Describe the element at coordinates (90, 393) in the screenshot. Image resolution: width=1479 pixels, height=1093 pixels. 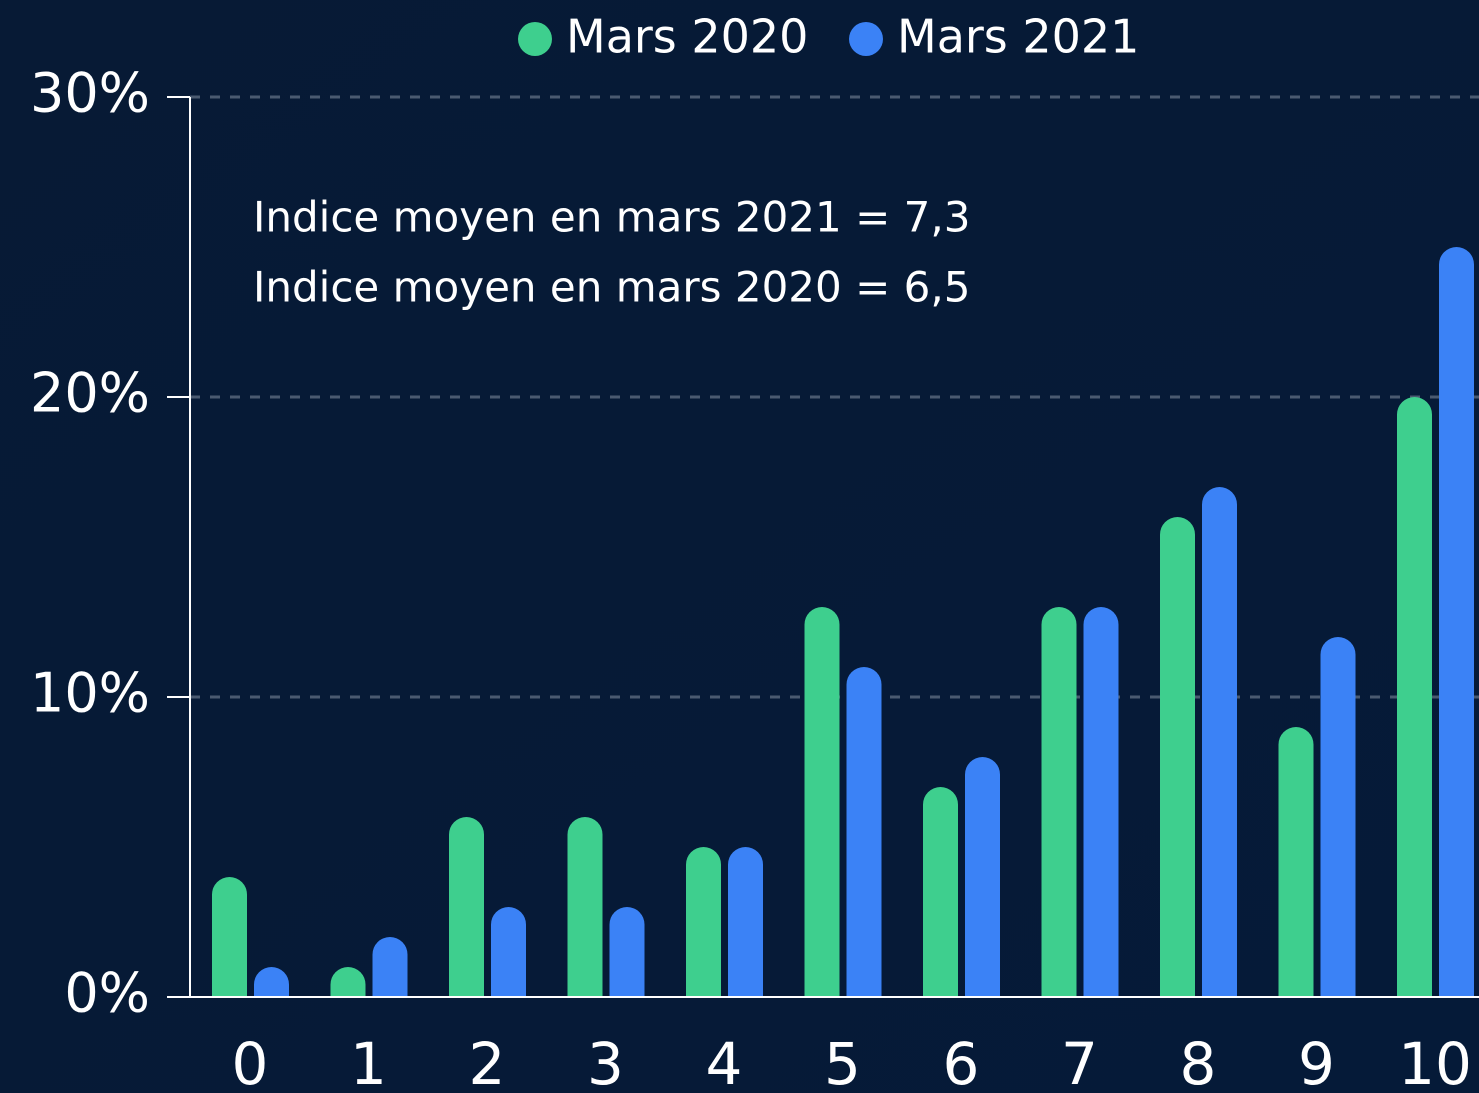
I see `y-tick-label: 20%` at that location.